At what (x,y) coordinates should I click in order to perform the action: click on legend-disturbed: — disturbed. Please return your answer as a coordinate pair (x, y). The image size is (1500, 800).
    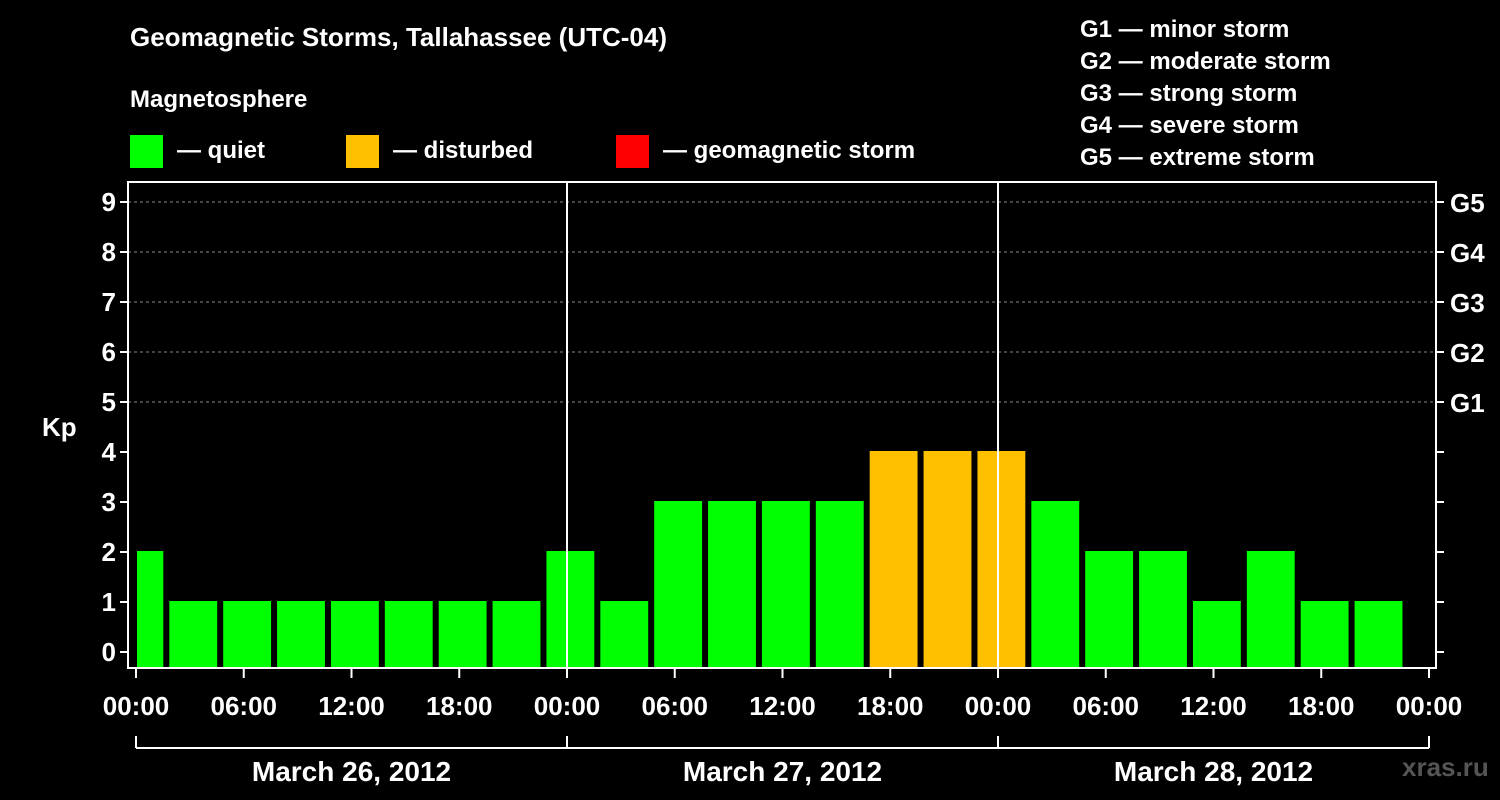
    Looking at the image, I should click on (439, 151).